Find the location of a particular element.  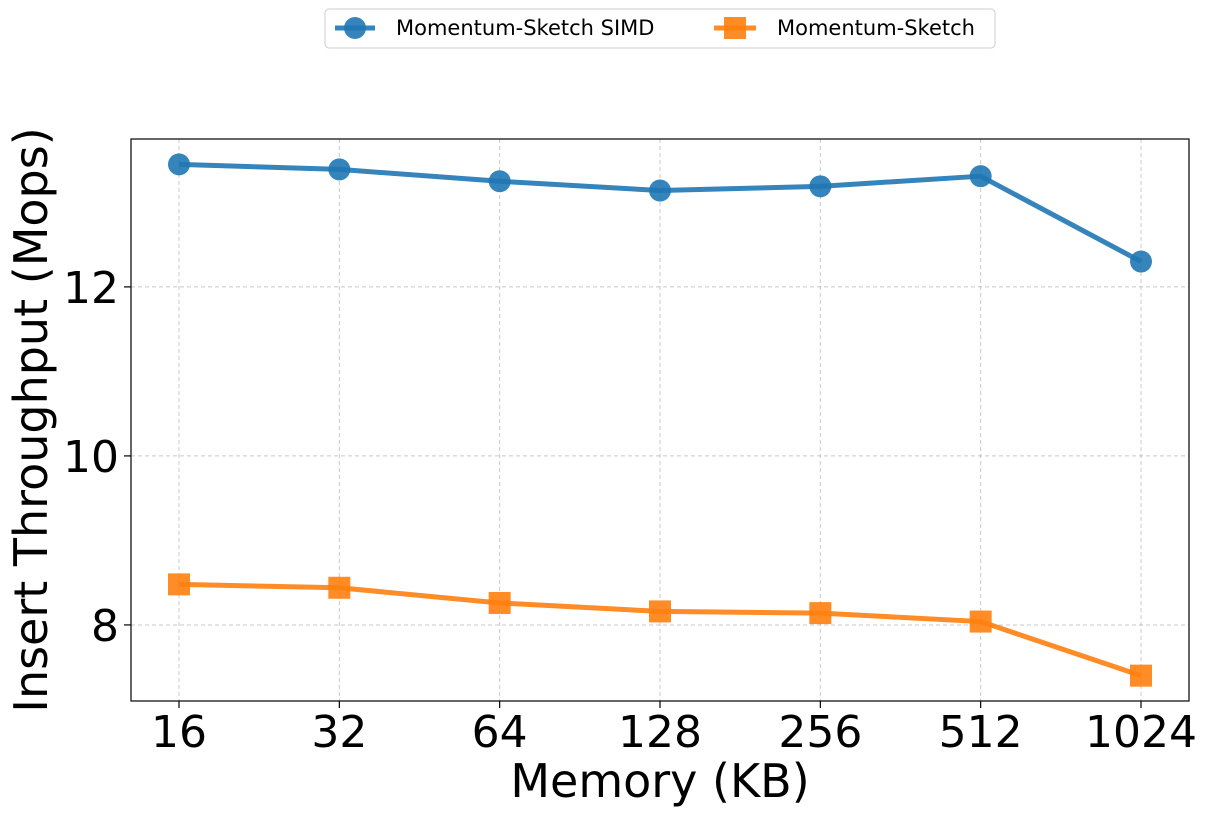

y-axis: 8 10 12 is located at coordinates (97, 457).